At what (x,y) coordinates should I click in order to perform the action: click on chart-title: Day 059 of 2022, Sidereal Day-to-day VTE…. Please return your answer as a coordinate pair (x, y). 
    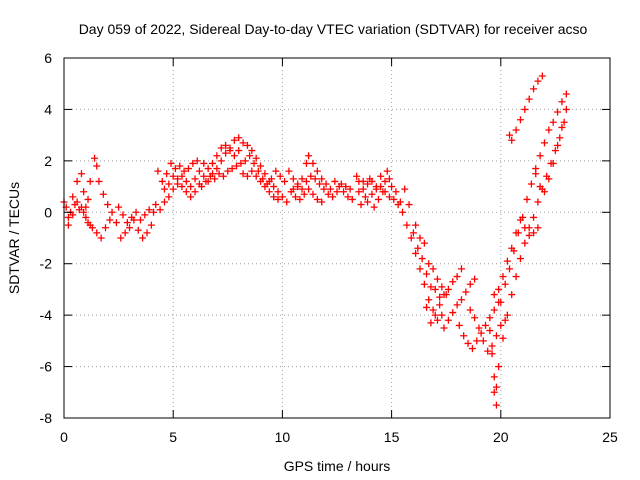
    Looking at the image, I should click on (333, 29).